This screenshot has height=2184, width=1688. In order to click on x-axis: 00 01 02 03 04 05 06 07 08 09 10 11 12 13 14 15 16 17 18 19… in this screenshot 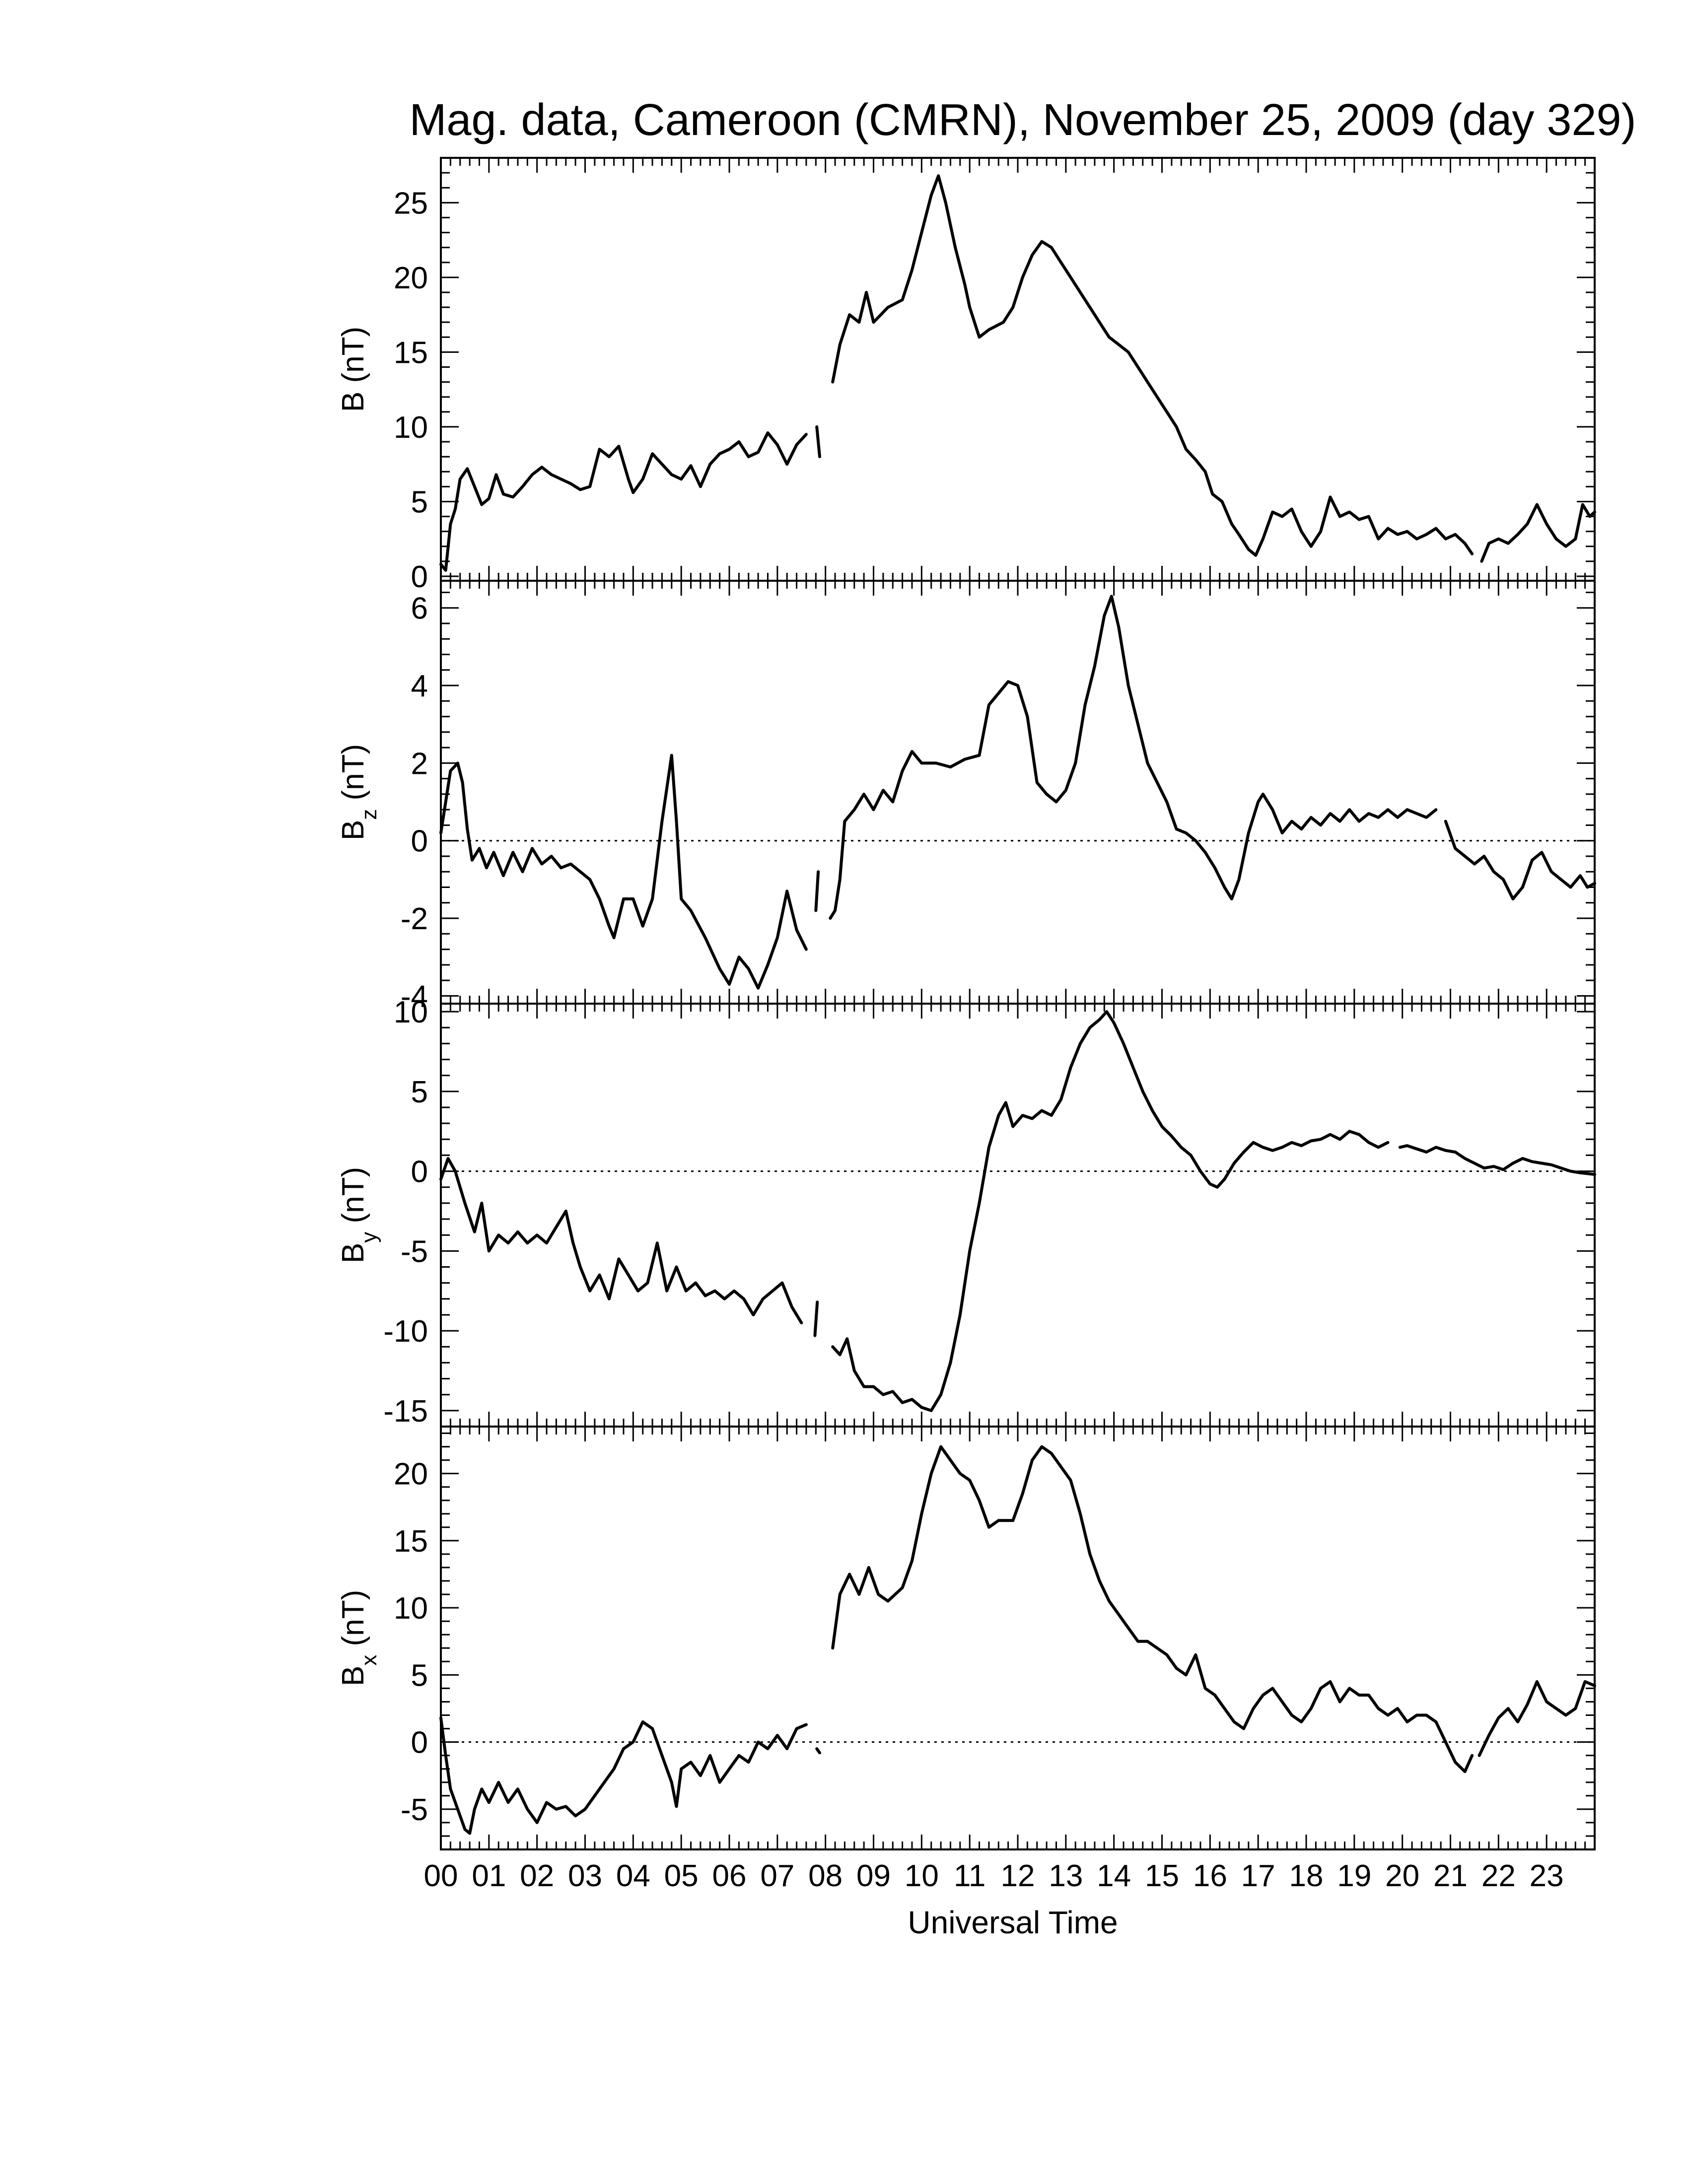, I will do `click(994, 1876)`.